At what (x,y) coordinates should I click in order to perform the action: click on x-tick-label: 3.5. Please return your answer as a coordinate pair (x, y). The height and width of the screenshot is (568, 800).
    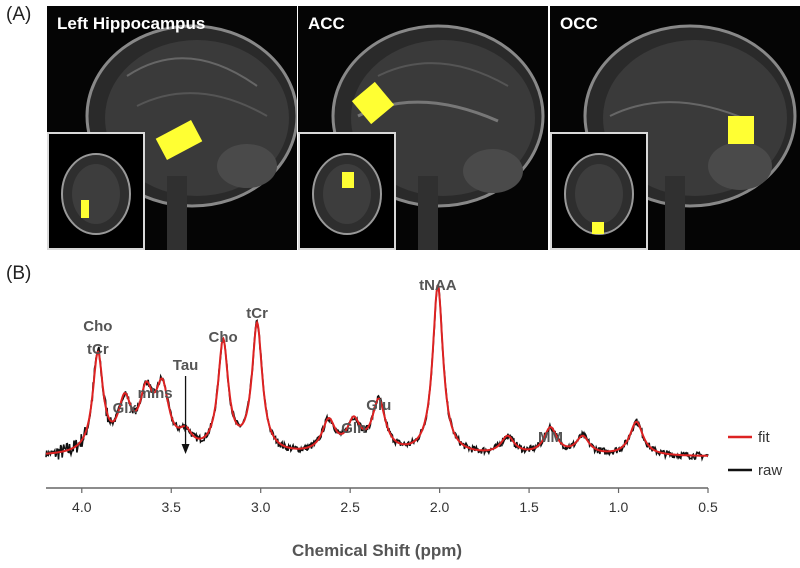
    Looking at the image, I should click on (172, 507).